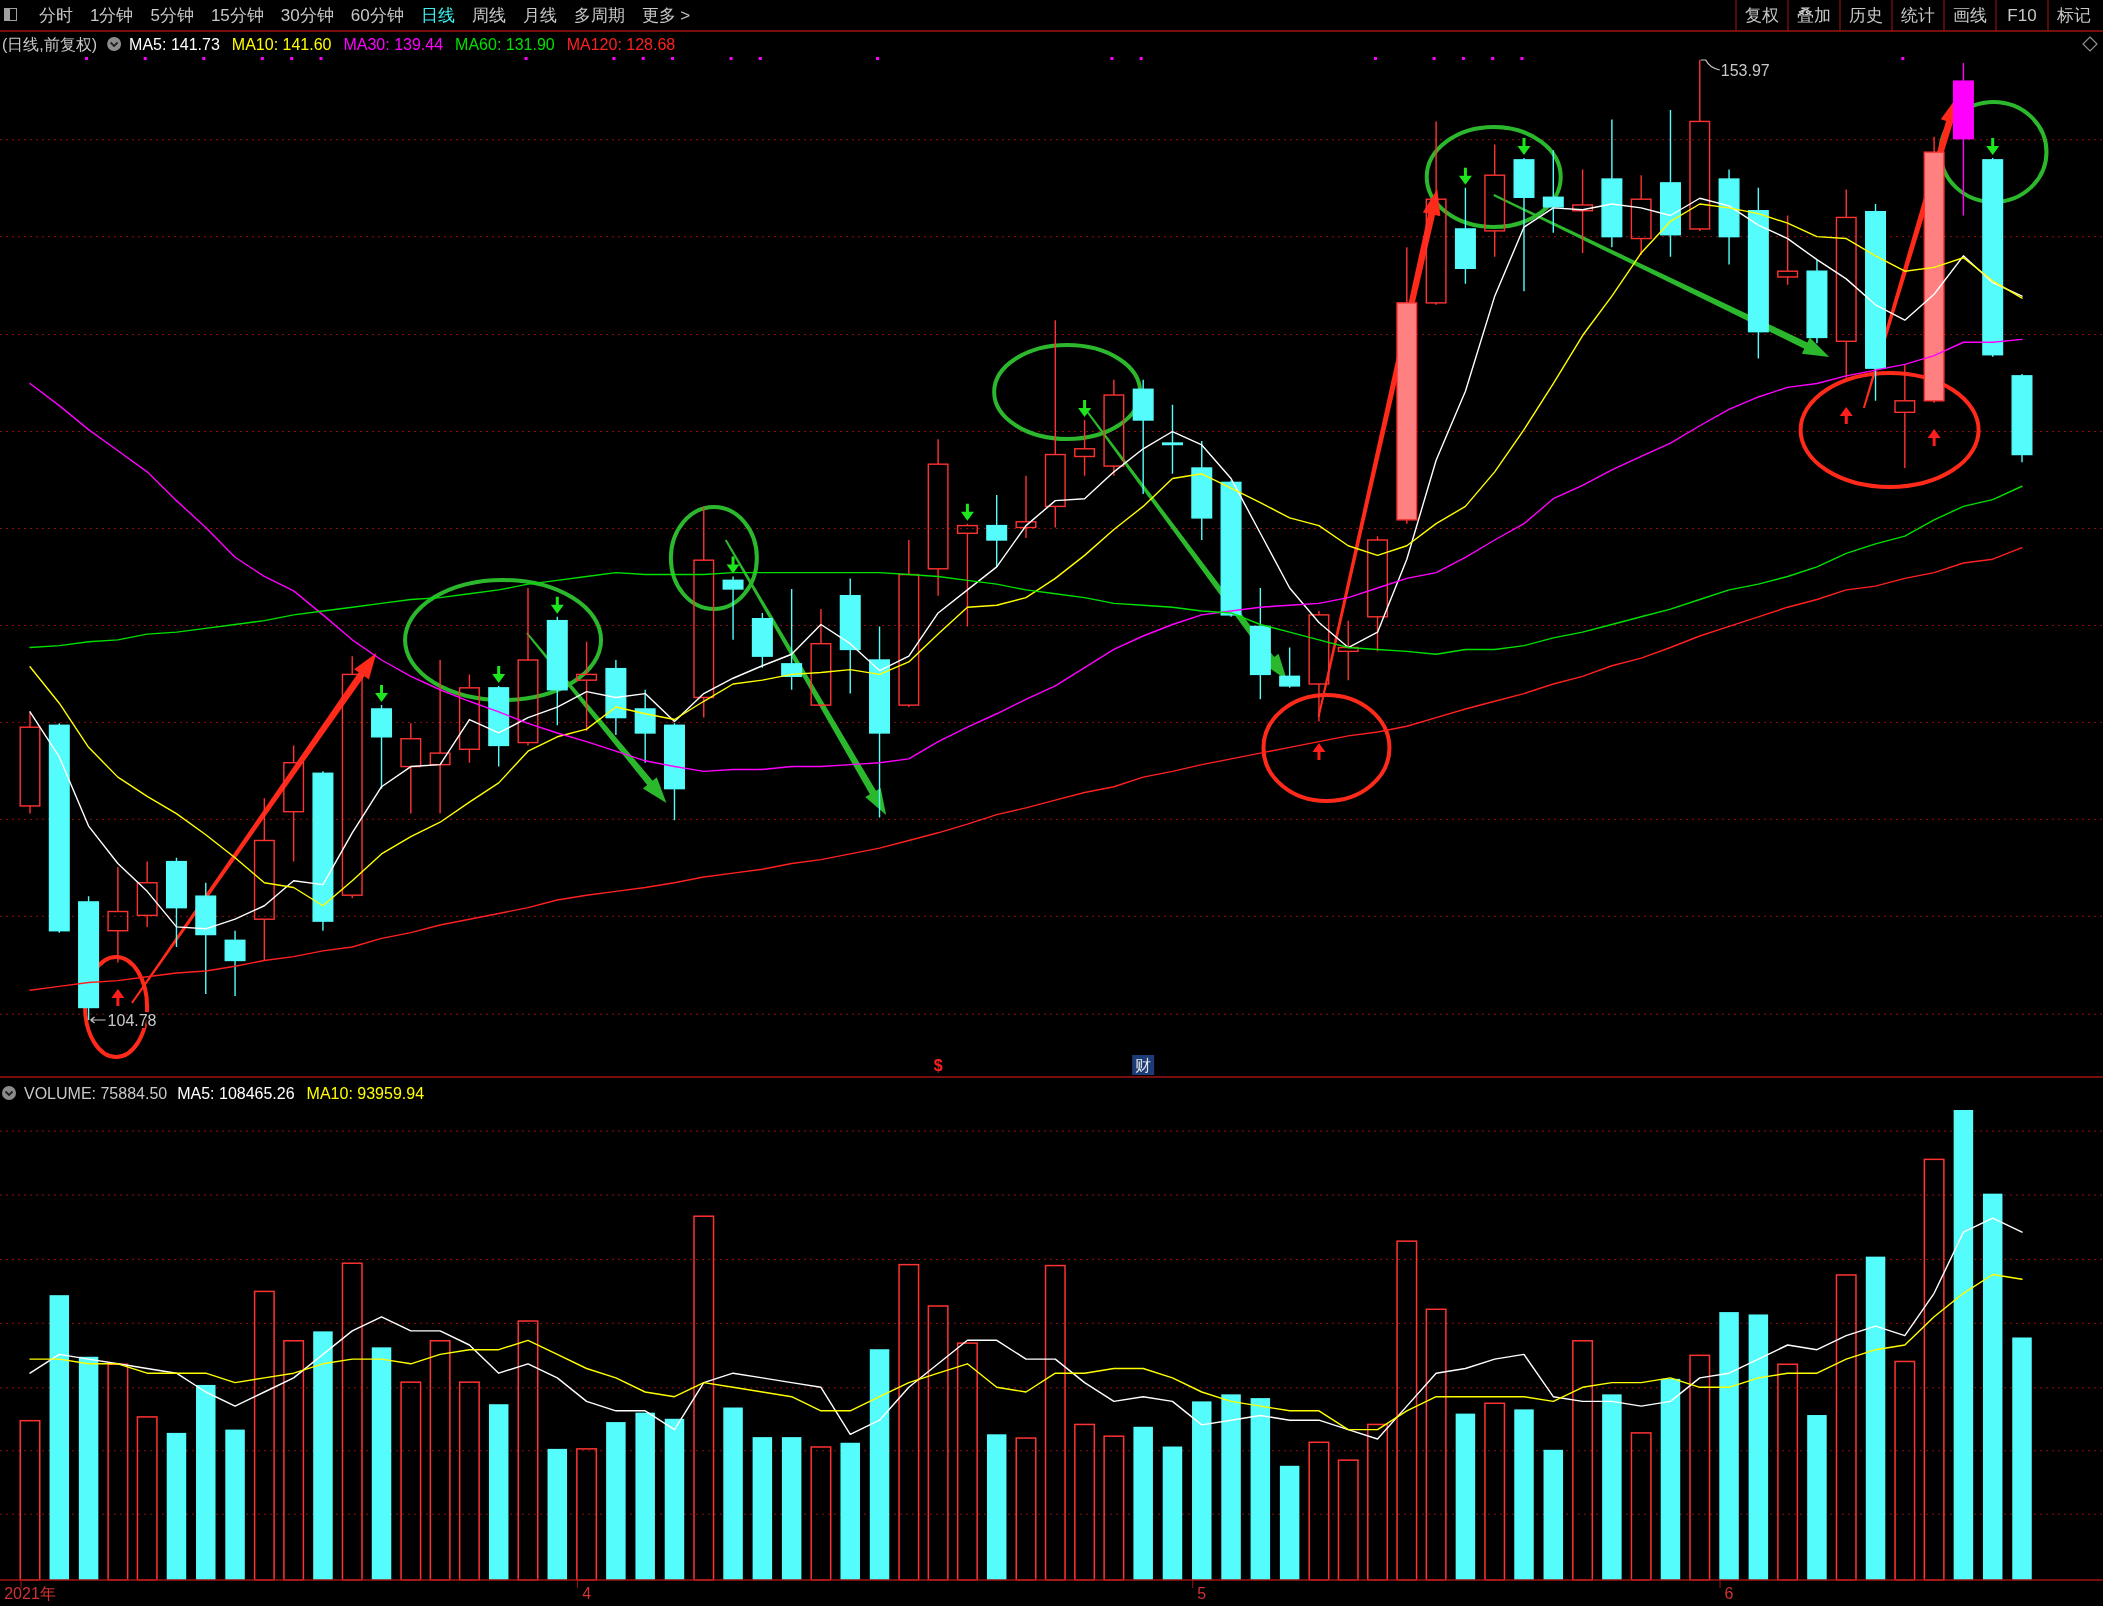 Image resolution: width=2103 pixels, height=1606 pixels. What do you see at coordinates (1729, 1593) in the screenshot?
I see `x-tick-label: 6` at bounding box center [1729, 1593].